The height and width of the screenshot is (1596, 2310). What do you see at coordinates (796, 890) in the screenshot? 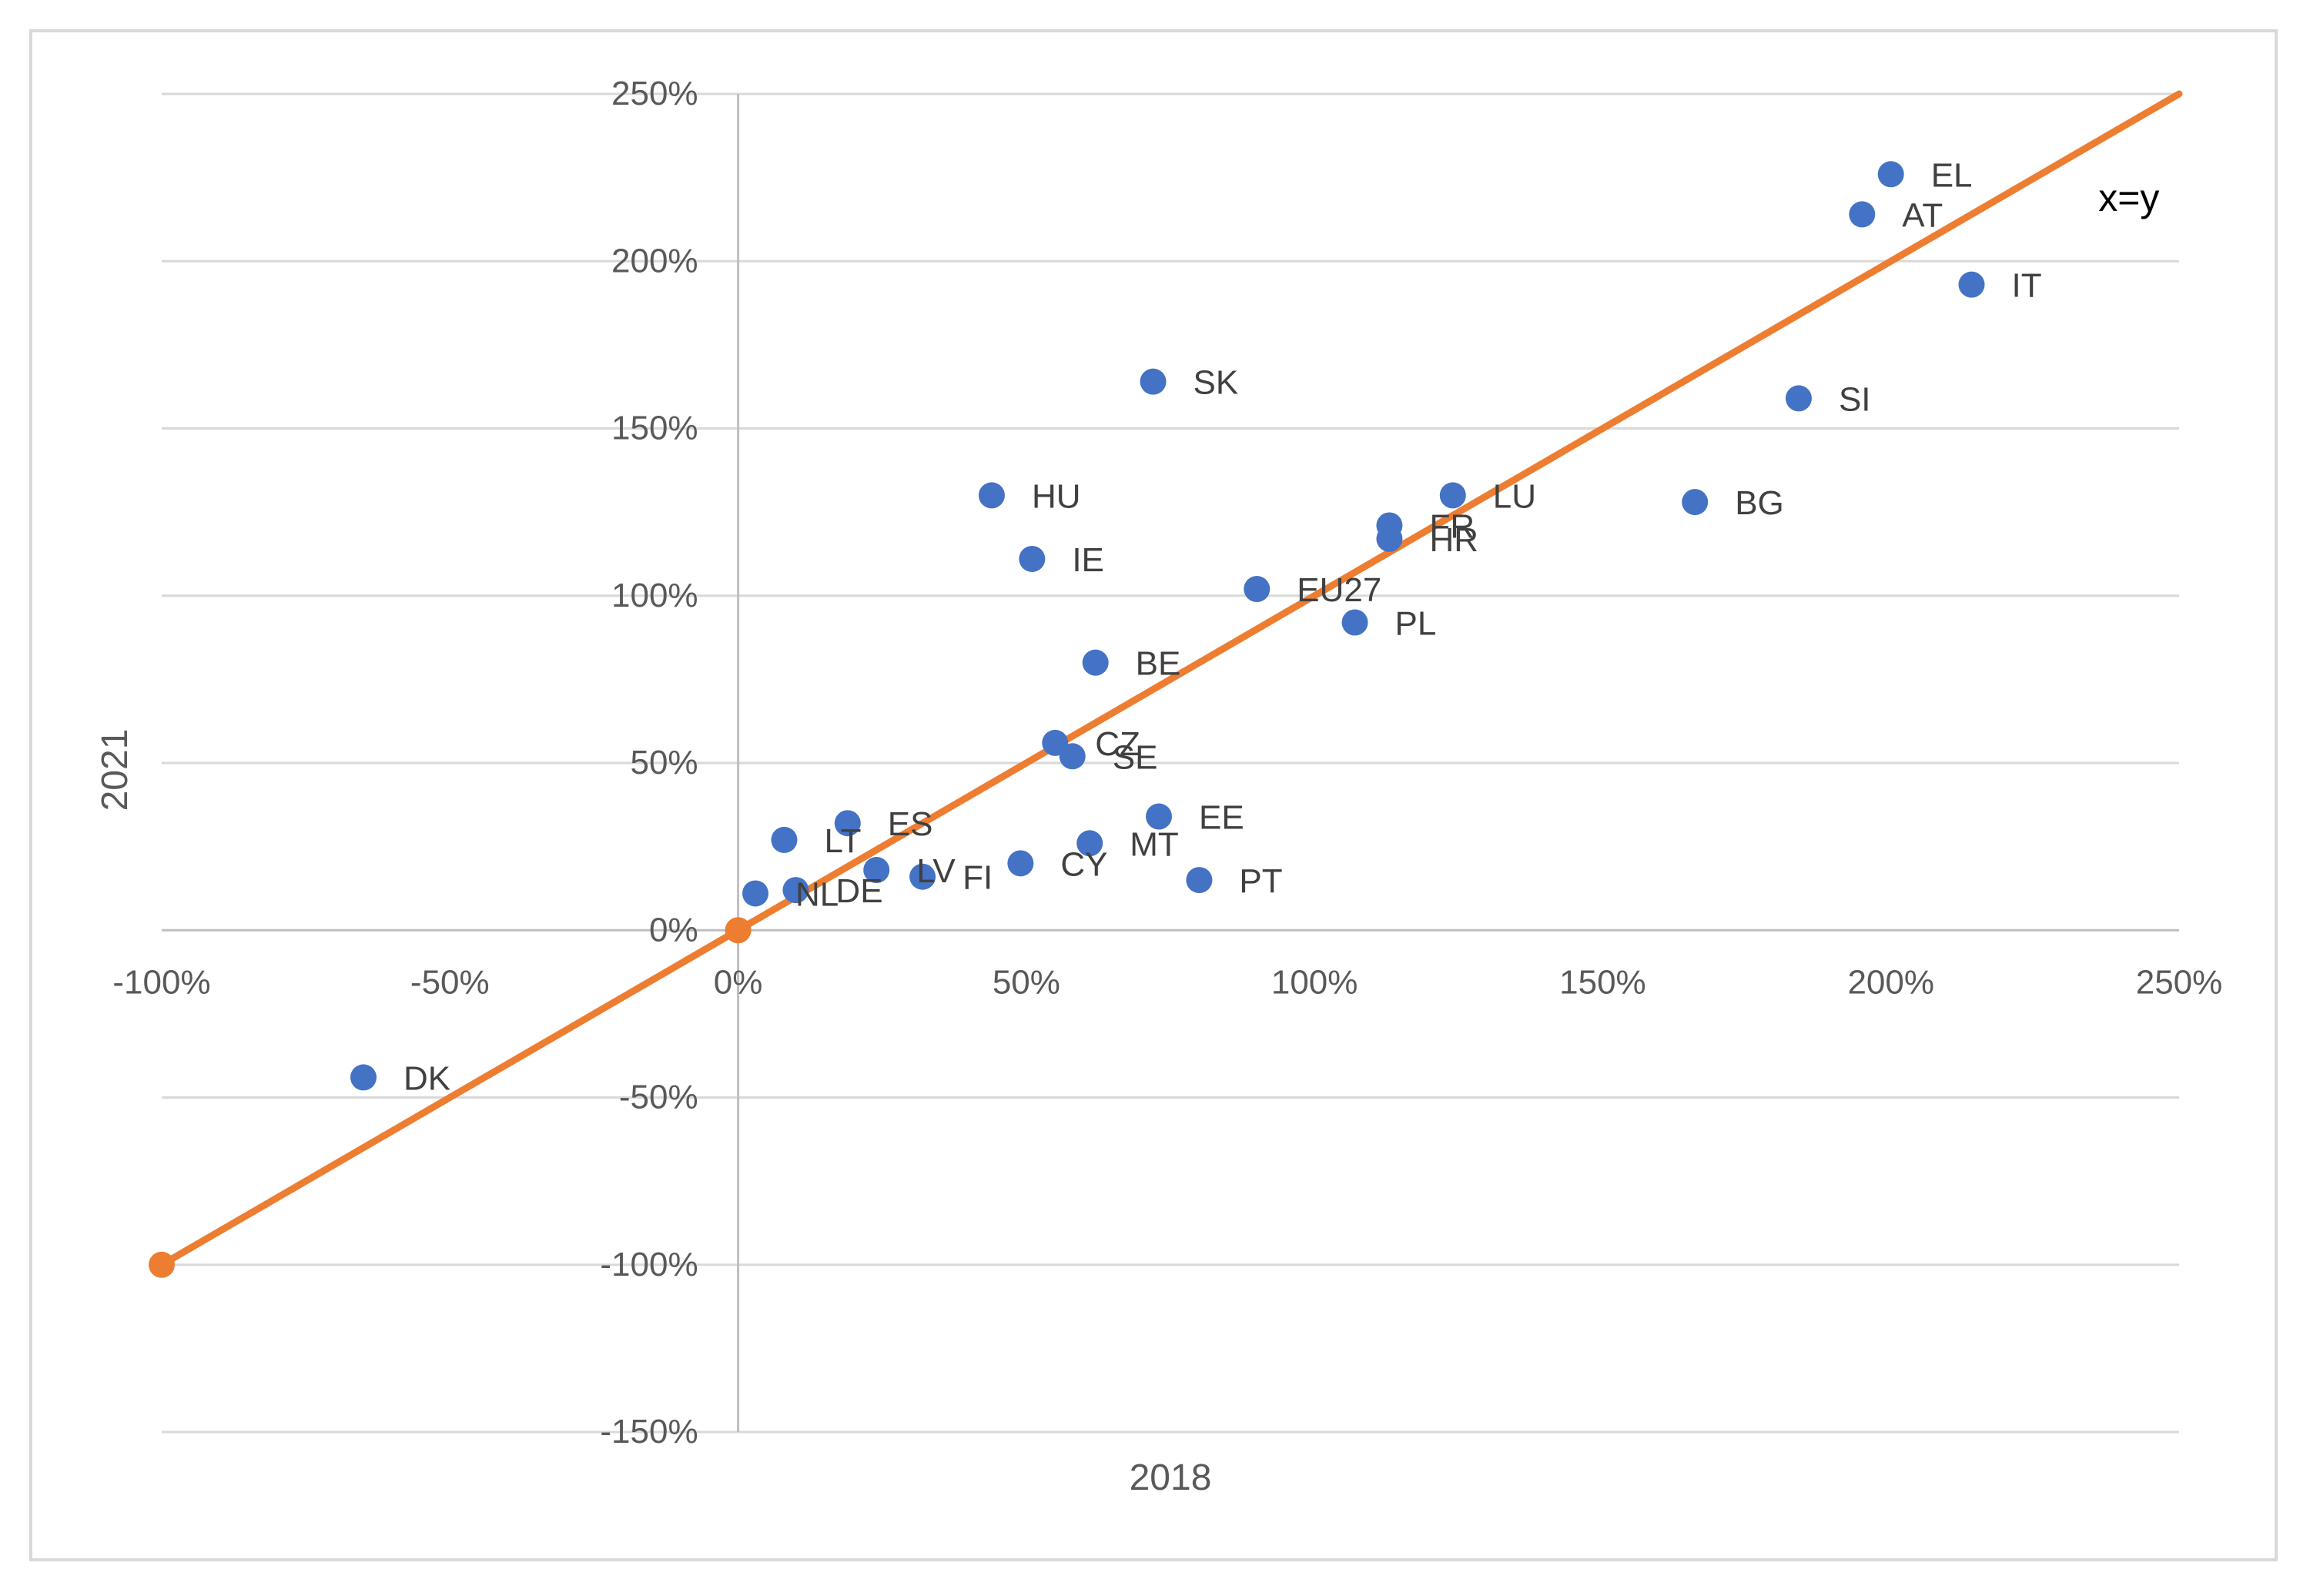
I see `data-point-de` at bounding box center [796, 890].